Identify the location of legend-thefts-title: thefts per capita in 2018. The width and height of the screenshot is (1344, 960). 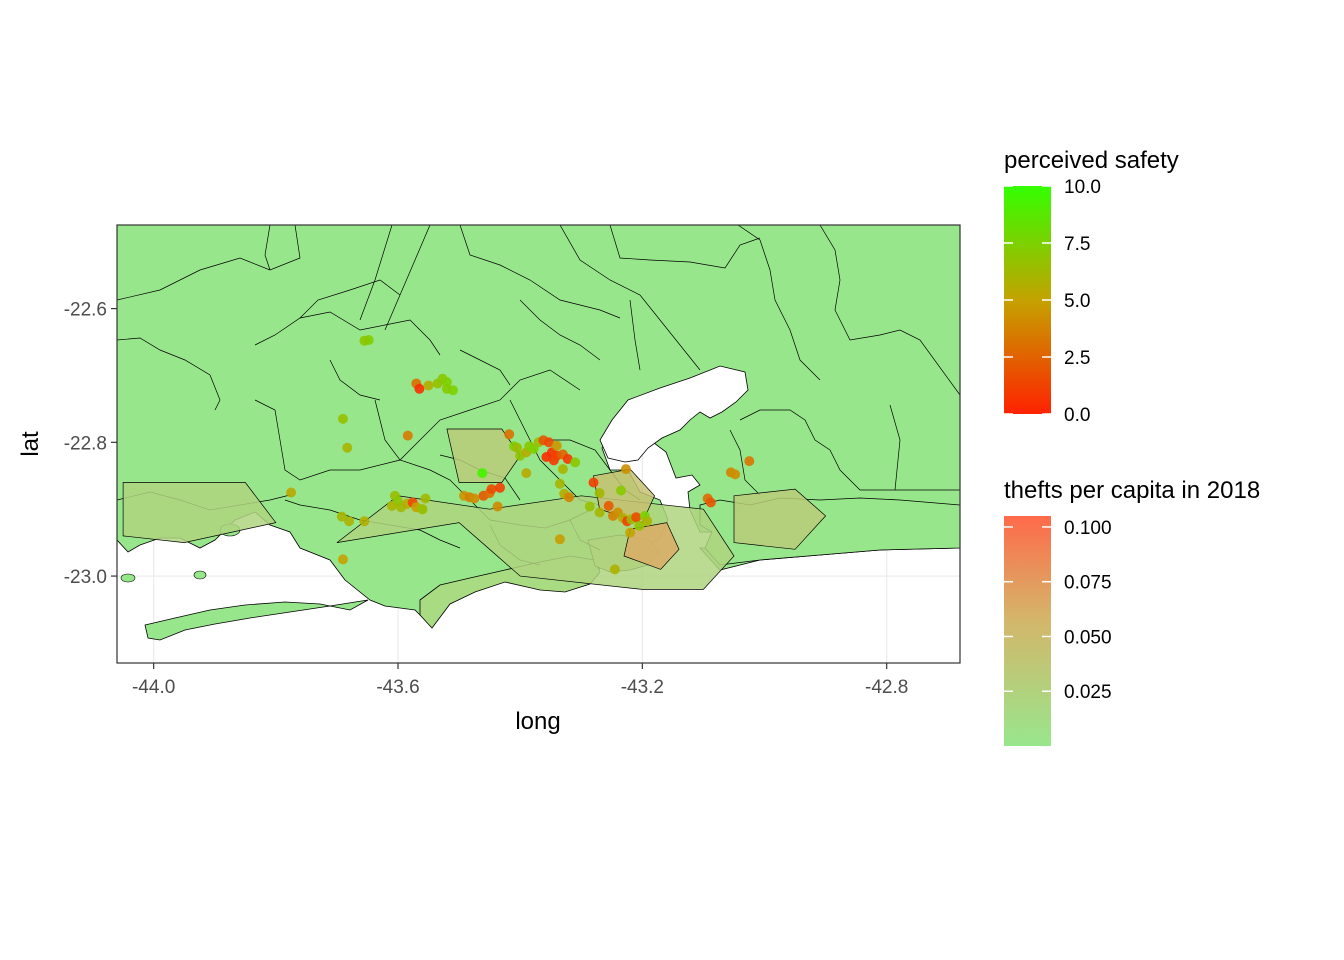
(1132, 490).